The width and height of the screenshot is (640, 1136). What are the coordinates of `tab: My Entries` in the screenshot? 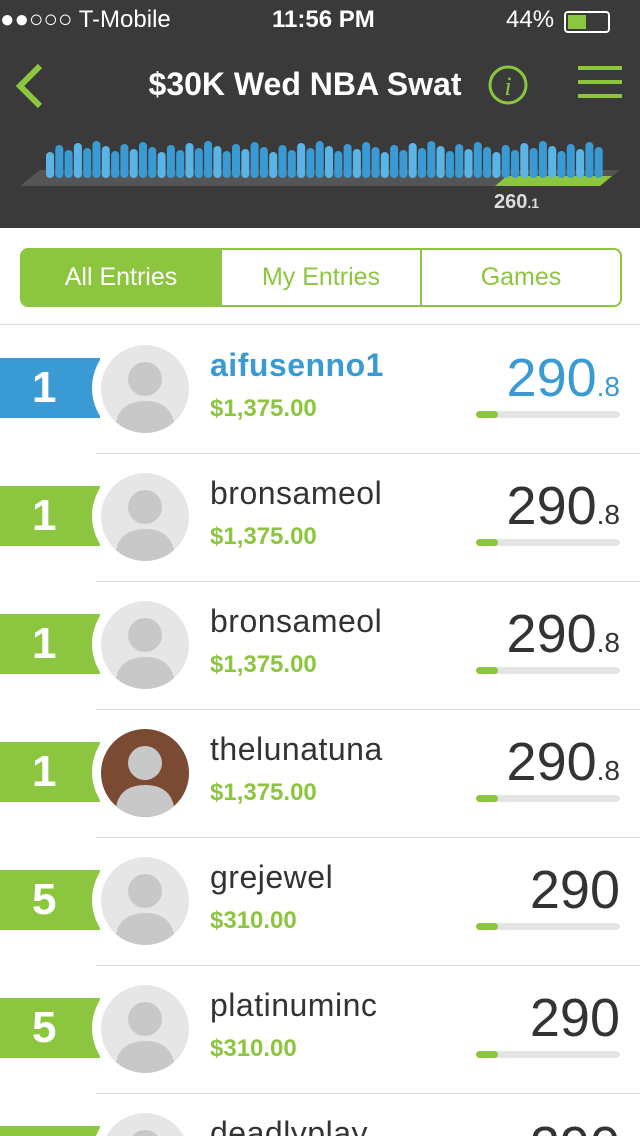 It's located at (320, 277).